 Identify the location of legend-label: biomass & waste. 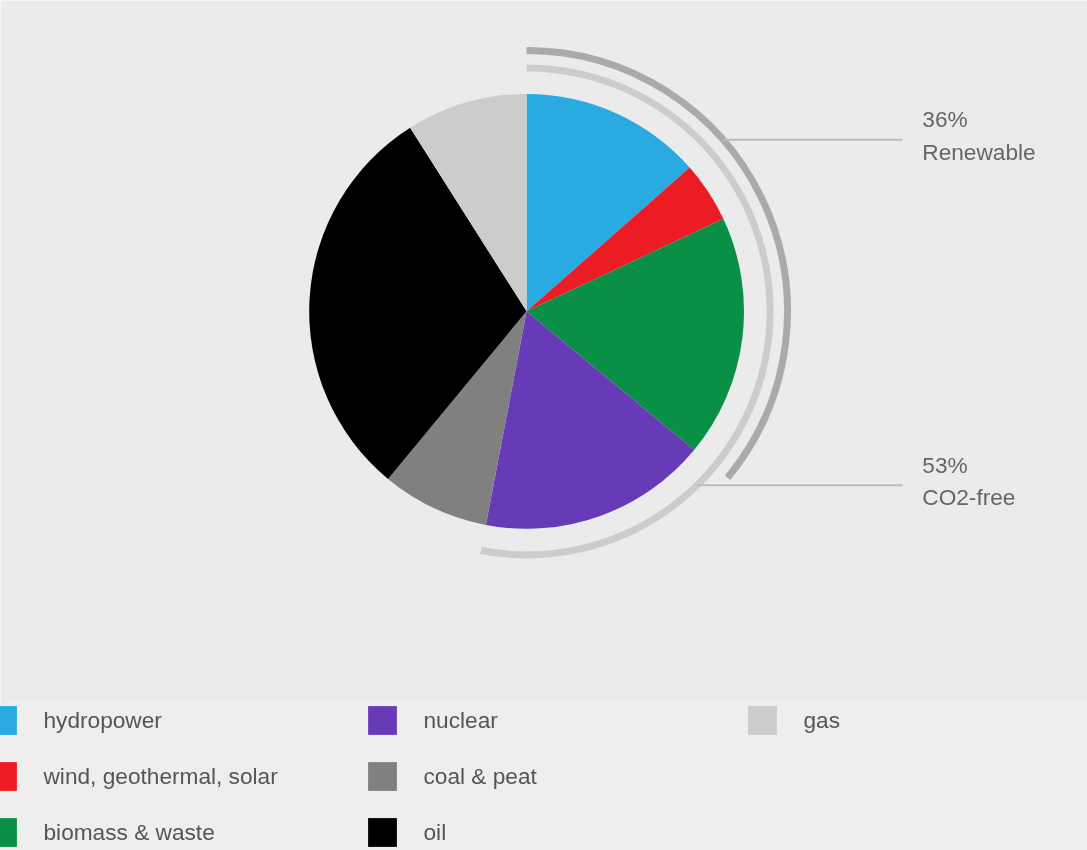
(129, 832).